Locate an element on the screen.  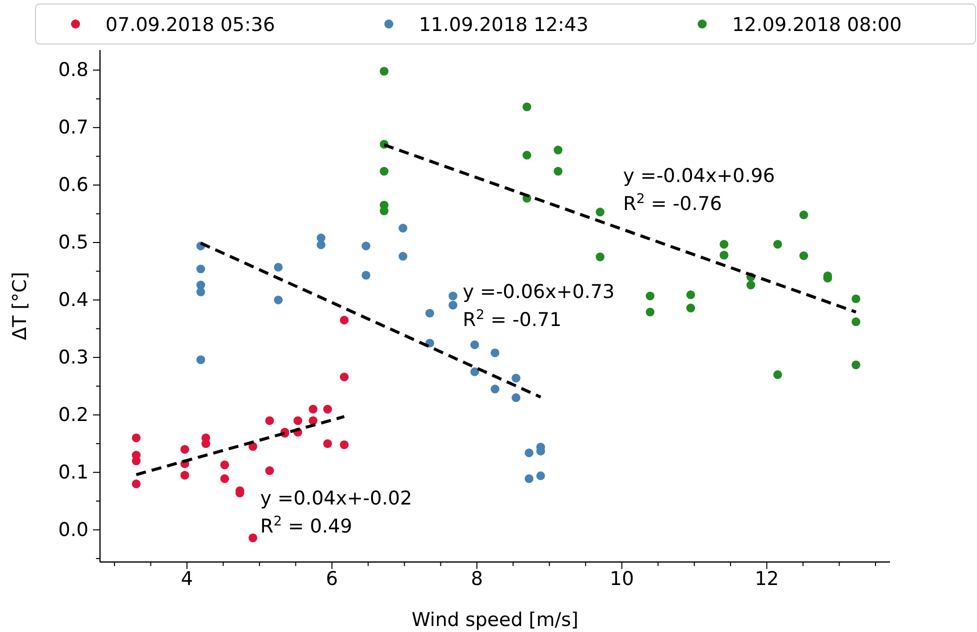
x-tick-label: 6 is located at coordinates (332, 579).